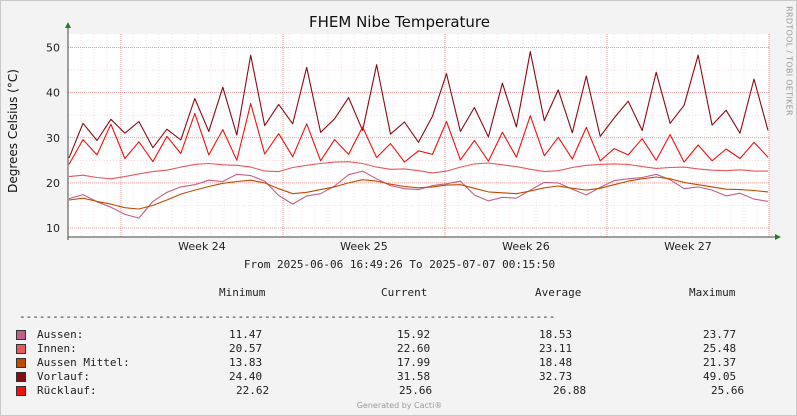 The height and width of the screenshot is (416, 797). Describe the element at coordinates (83, 362) in the screenshot. I see `legend-series-name: Aussen Mittel:` at that location.